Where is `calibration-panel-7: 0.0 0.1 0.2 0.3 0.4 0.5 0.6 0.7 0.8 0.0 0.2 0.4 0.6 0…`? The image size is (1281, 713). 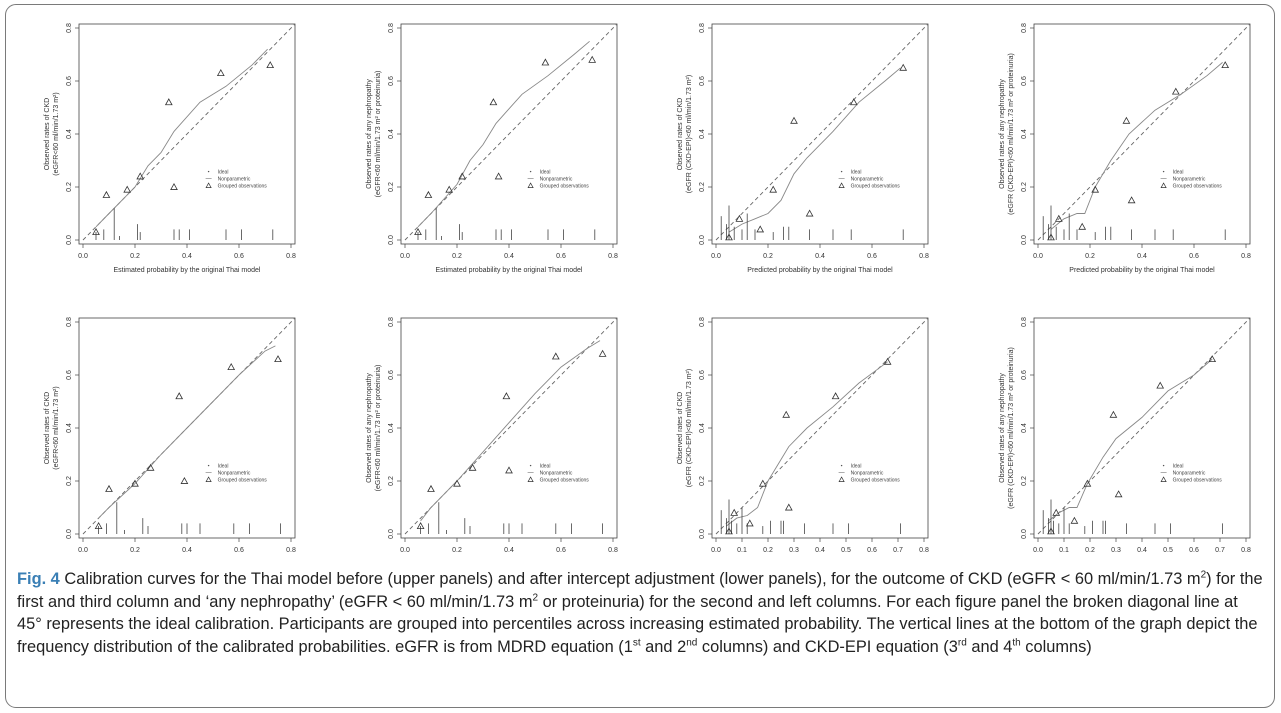 calibration-panel-7: 0.0 0.1 0.2 0.3 0.4 0.5 0.6 0.7 0.8 0.0 0.2 0.4 0.6 0… is located at coordinates (803, 435).